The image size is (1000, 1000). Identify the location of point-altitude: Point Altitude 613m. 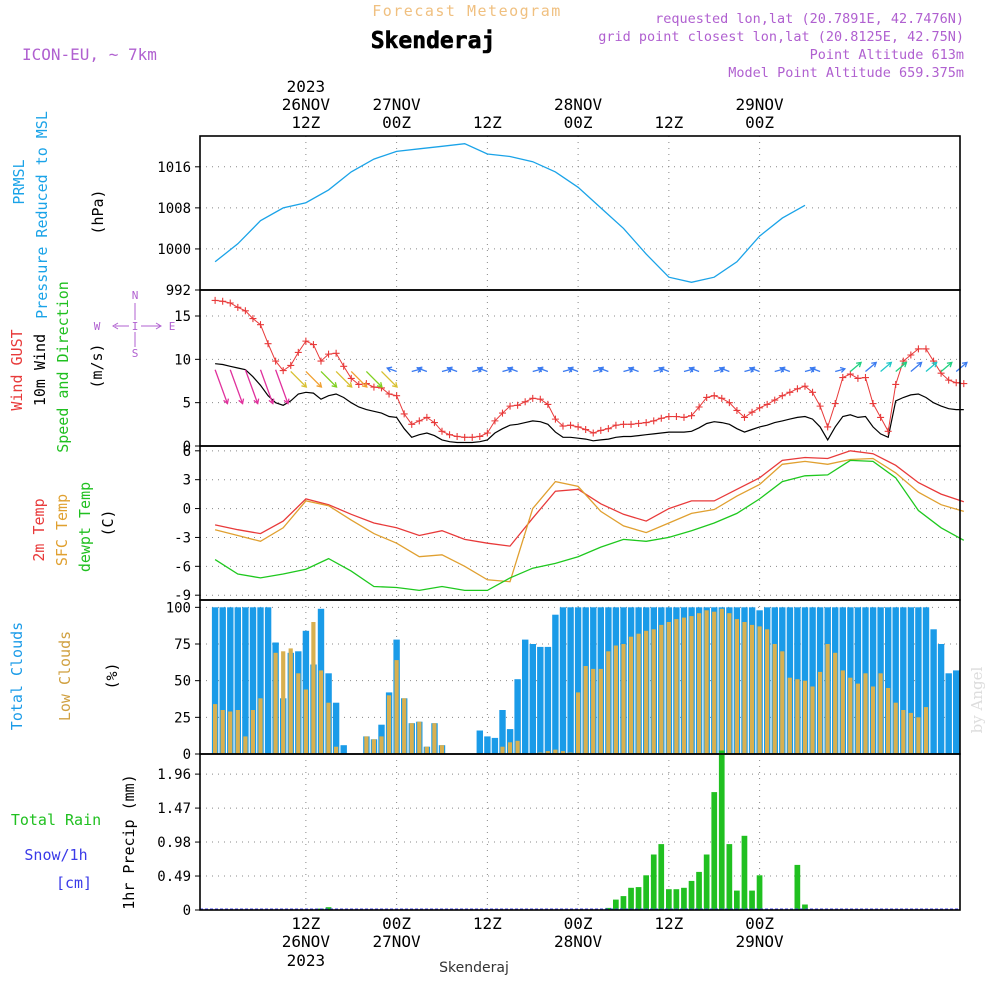
(887, 55).